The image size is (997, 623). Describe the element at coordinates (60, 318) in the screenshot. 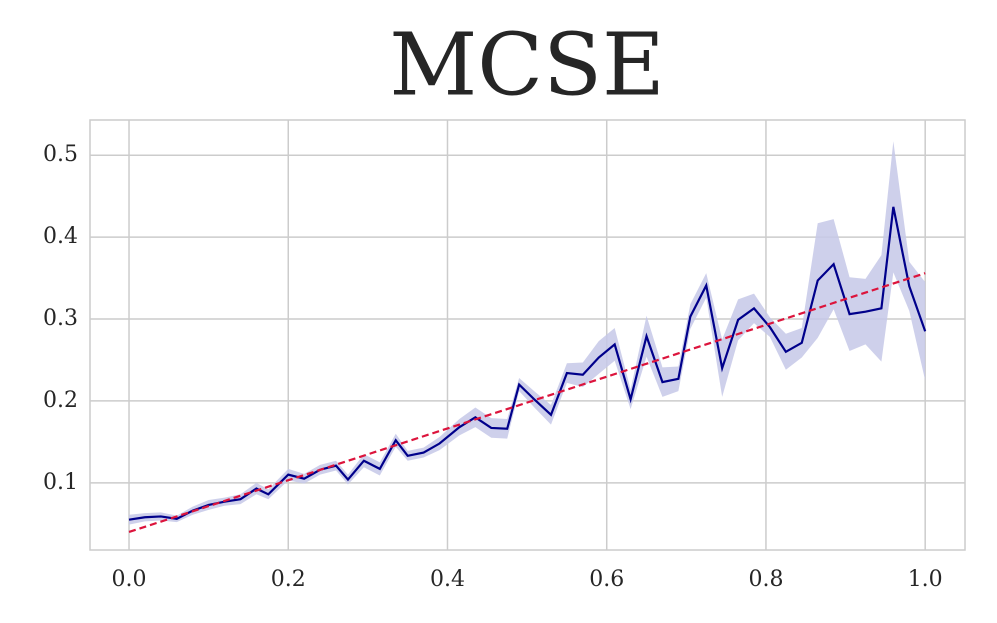

I see `y-tick-label: 0.3` at that location.